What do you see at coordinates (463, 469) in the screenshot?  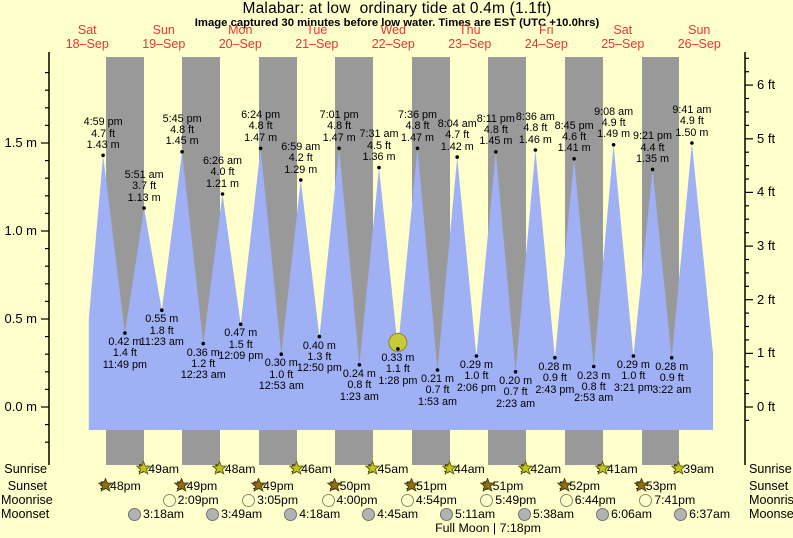 I see `sunrise-entry: 5:44am` at bounding box center [463, 469].